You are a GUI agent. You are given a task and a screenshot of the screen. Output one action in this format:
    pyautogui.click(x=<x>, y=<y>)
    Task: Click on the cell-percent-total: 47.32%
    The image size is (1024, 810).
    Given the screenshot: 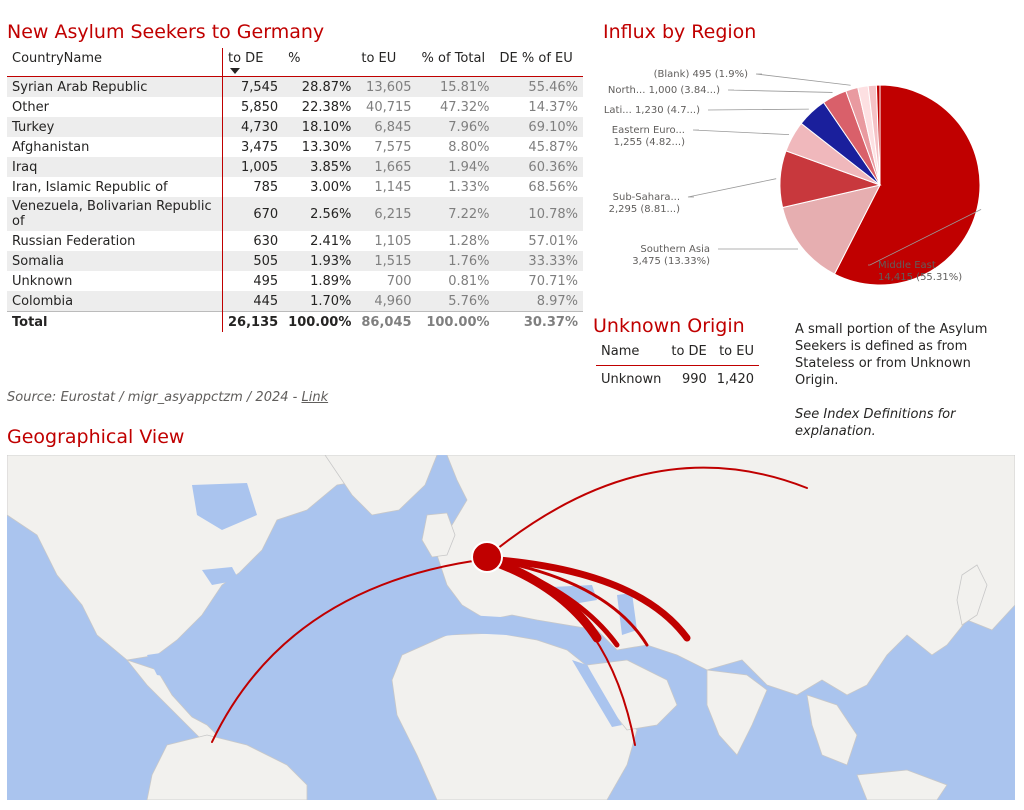 What is the action you would take?
    pyautogui.click(x=455, y=107)
    